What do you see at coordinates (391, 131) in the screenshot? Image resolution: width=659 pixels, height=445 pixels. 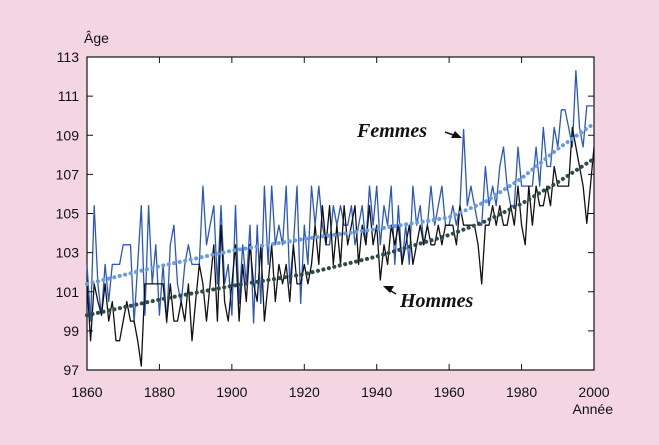 I see `annotation-femmes: Femmes` at bounding box center [391, 131].